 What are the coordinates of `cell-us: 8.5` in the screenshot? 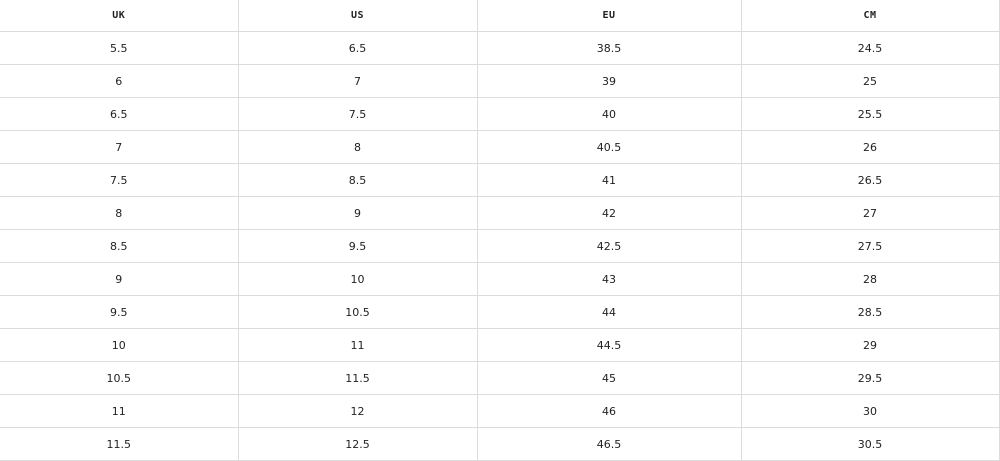 It's located at (357, 180).